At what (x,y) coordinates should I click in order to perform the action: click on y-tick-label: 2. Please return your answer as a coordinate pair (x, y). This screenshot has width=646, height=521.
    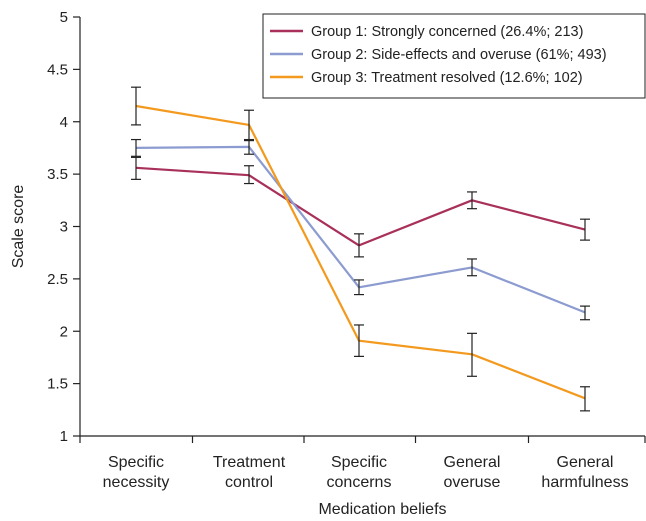
    Looking at the image, I should click on (64, 331).